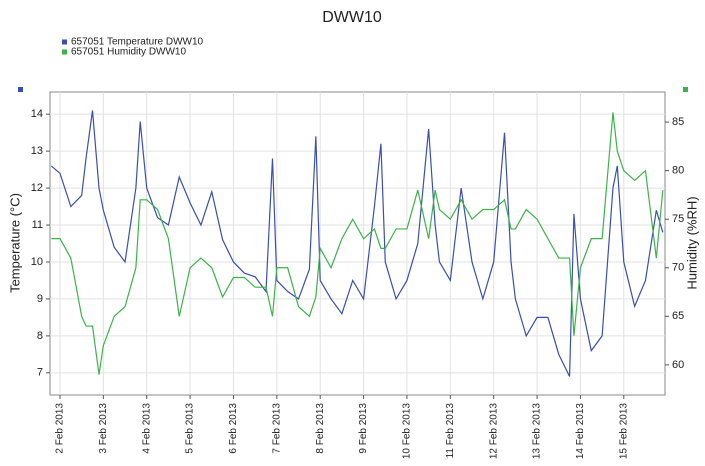 This screenshot has width=705, height=466. Describe the element at coordinates (37, 225) in the screenshot. I see `y-tick-label: 11` at that location.